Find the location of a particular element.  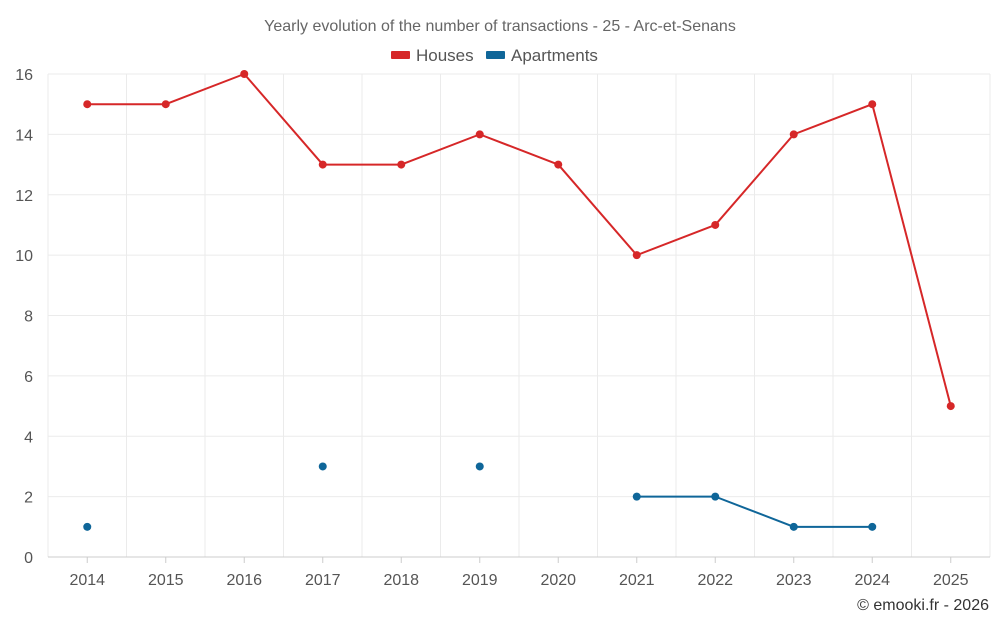

y-tick-label: 2 is located at coordinates (28, 498).